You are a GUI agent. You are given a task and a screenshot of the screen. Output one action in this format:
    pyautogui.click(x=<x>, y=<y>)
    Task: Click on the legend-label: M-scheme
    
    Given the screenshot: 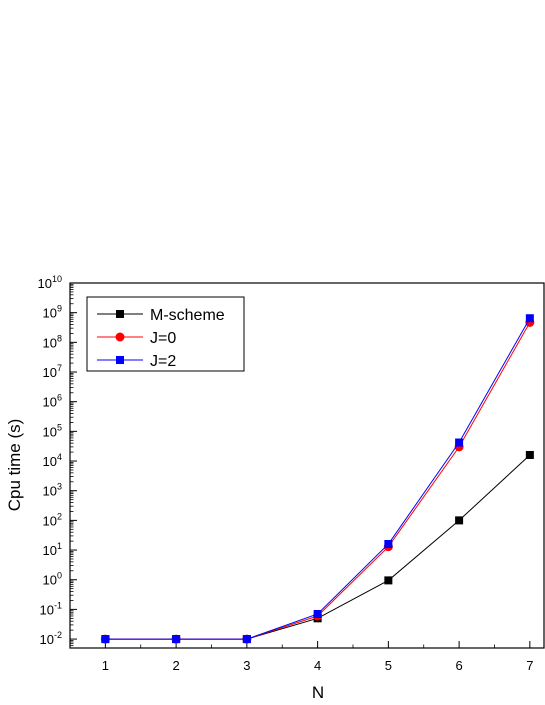 What is the action you would take?
    pyautogui.click(x=187, y=315)
    